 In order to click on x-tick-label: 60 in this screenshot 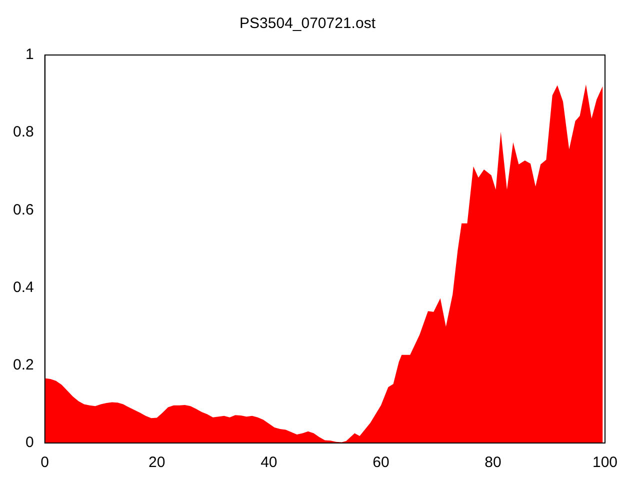, I will do `click(381, 463)`.